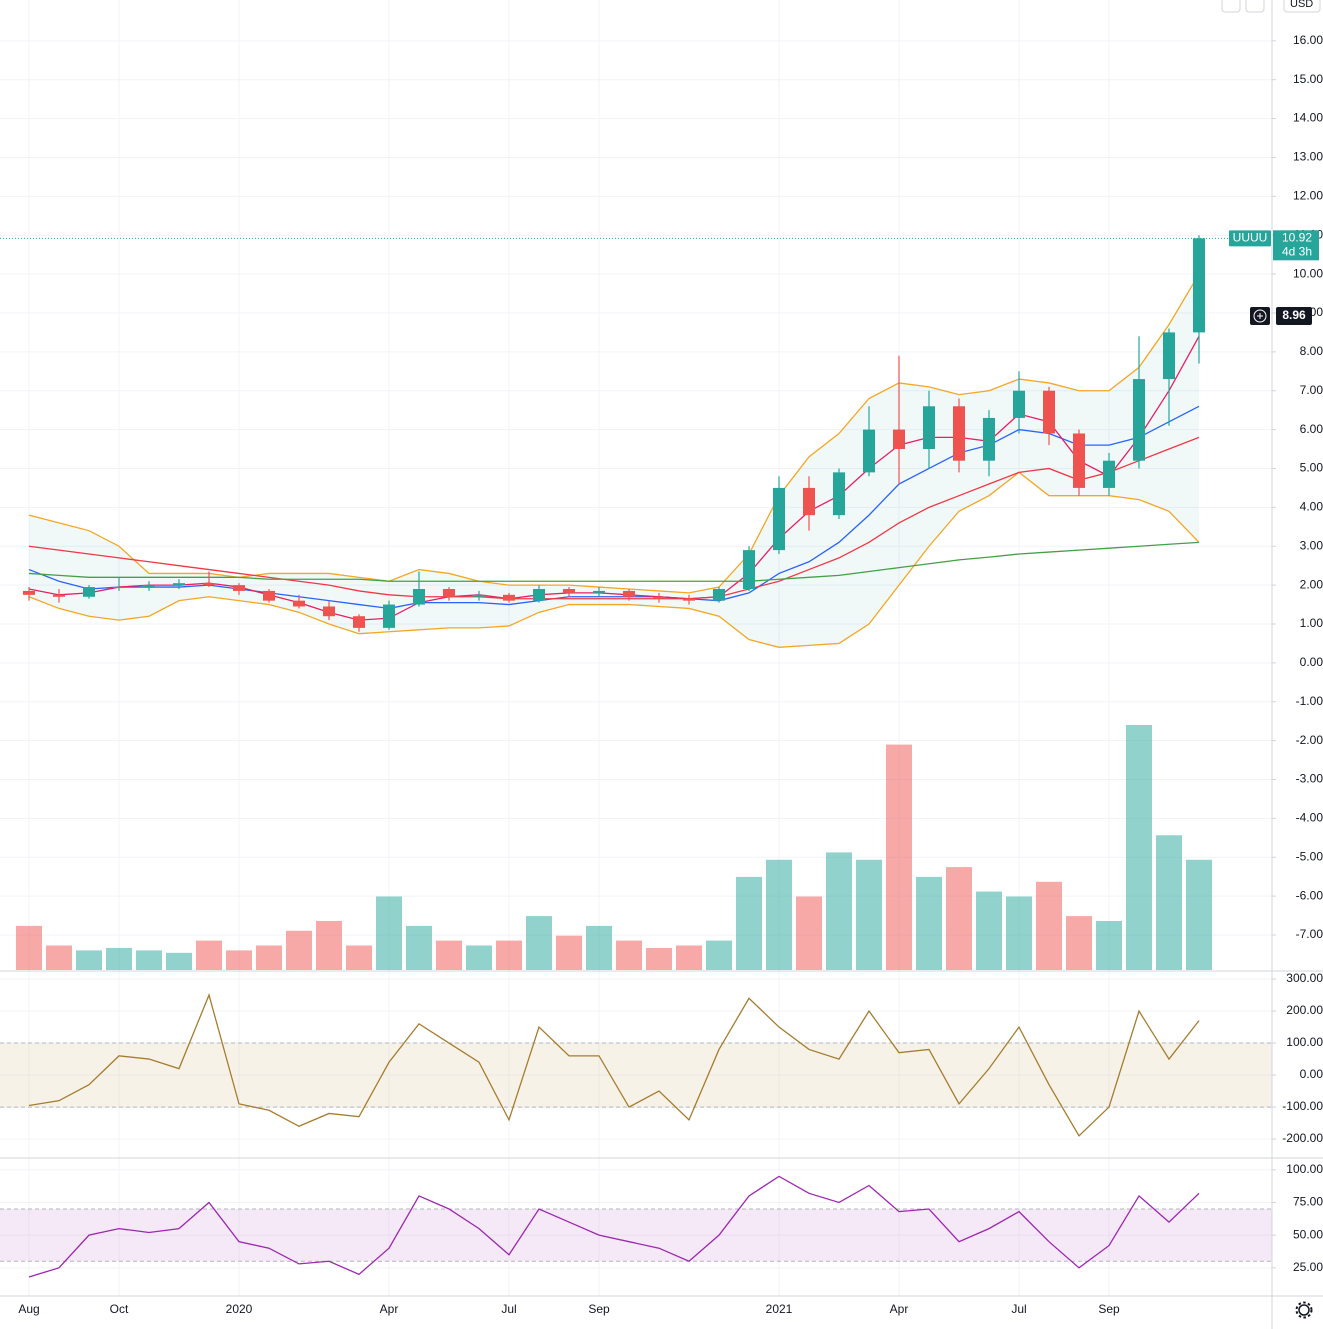 This screenshot has width=1323, height=1329. What do you see at coordinates (1271, 6) in the screenshot?
I see `top-buttons: USD` at bounding box center [1271, 6].